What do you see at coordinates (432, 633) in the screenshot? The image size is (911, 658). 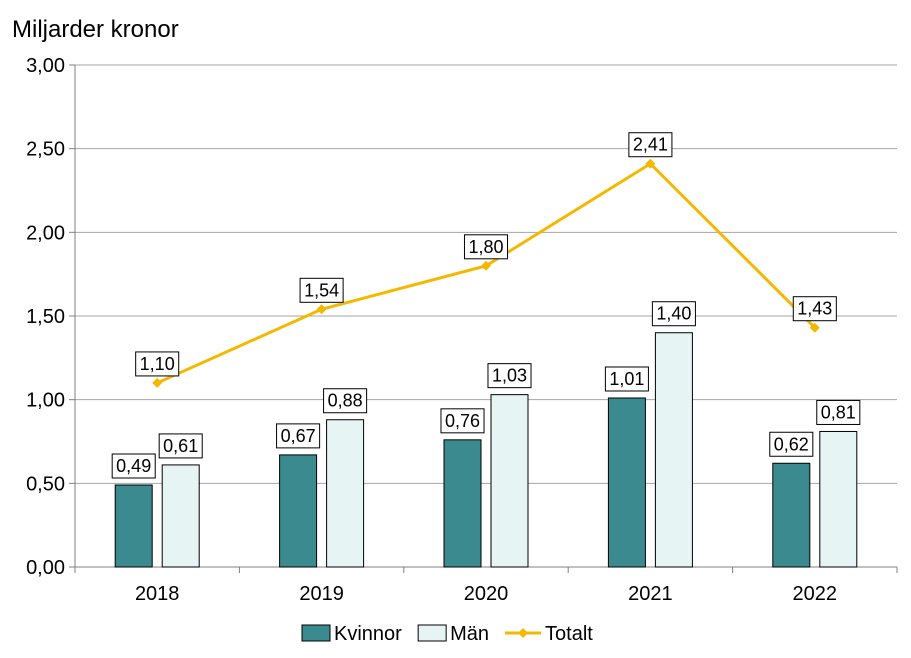 I see `legend-swatch-män` at bounding box center [432, 633].